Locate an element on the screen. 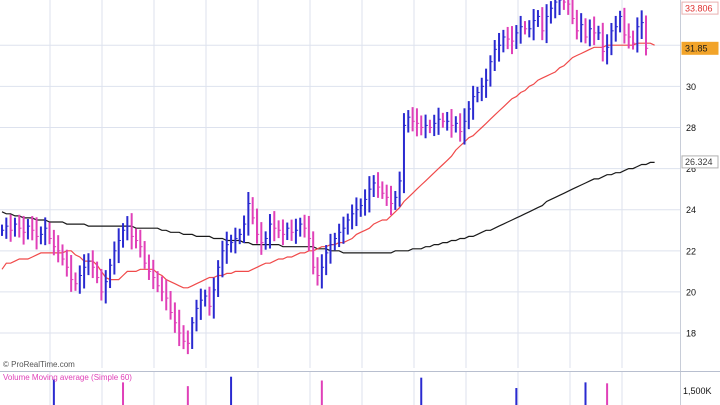  y-tick-label: 20 is located at coordinates (691, 292).